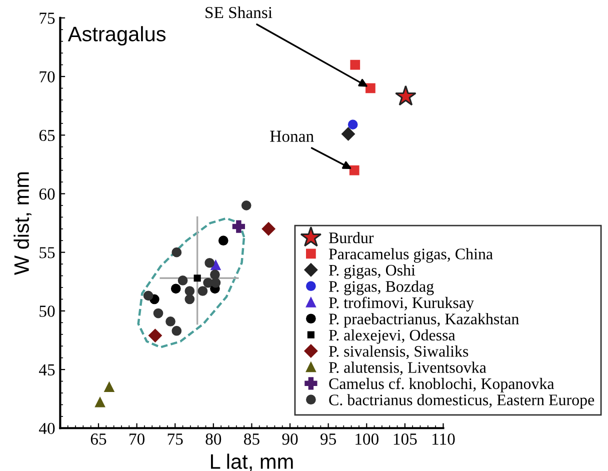 Image resolution: width=608 pixels, height=471 pixels. What do you see at coordinates (47, 76) in the screenshot?
I see `y-tick-label: 70` at bounding box center [47, 76].